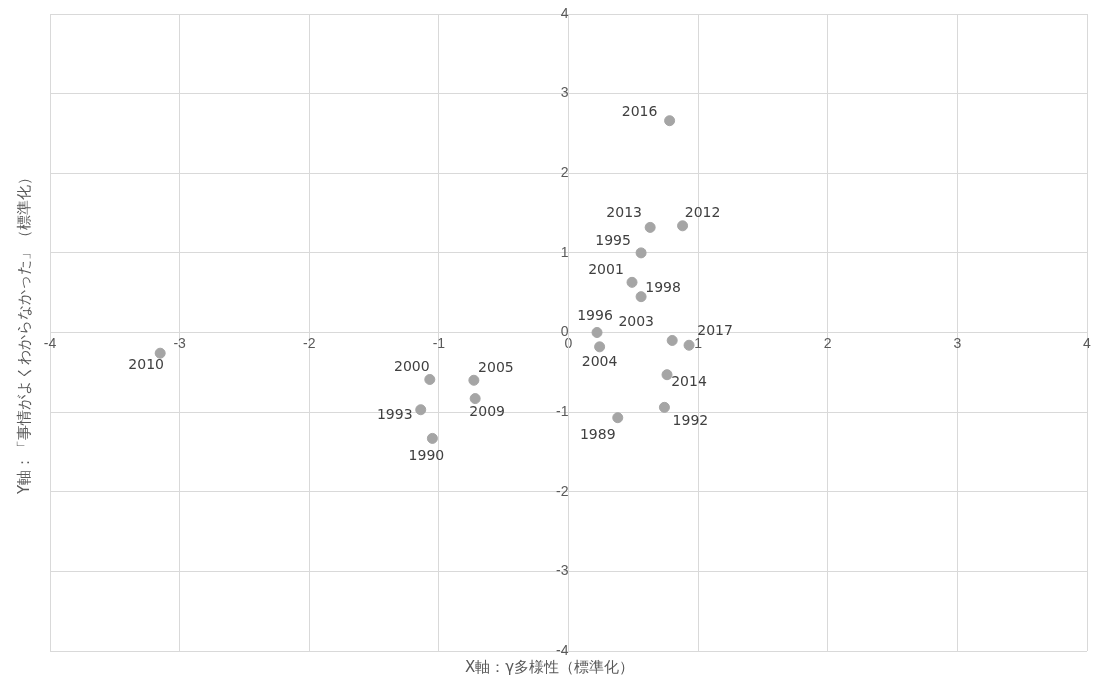  Describe the element at coordinates (487, 411) in the screenshot. I see `annotation: 2009` at that location.